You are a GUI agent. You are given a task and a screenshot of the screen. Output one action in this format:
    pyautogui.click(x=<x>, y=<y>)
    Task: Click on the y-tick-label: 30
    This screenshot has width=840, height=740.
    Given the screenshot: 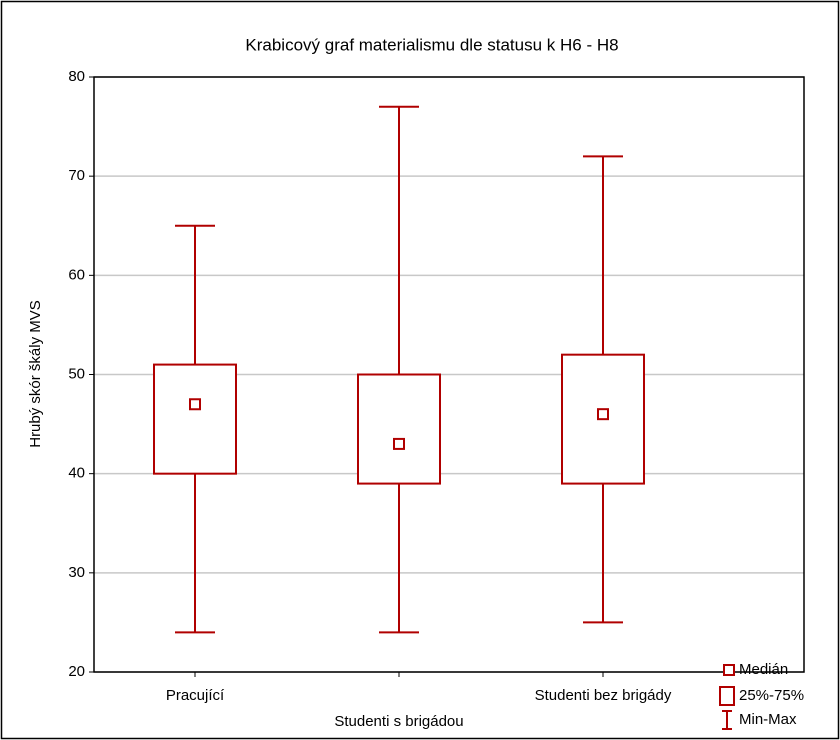 What is the action you would take?
    pyautogui.click(x=76, y=572)
    